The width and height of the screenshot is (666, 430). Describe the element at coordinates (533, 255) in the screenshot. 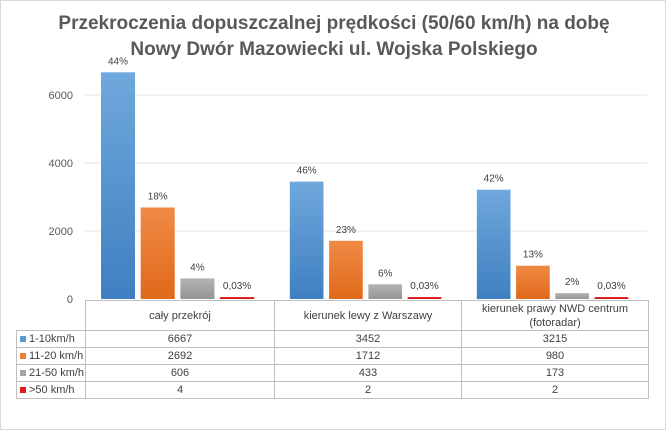

I see `data-label: 13%` at that location.